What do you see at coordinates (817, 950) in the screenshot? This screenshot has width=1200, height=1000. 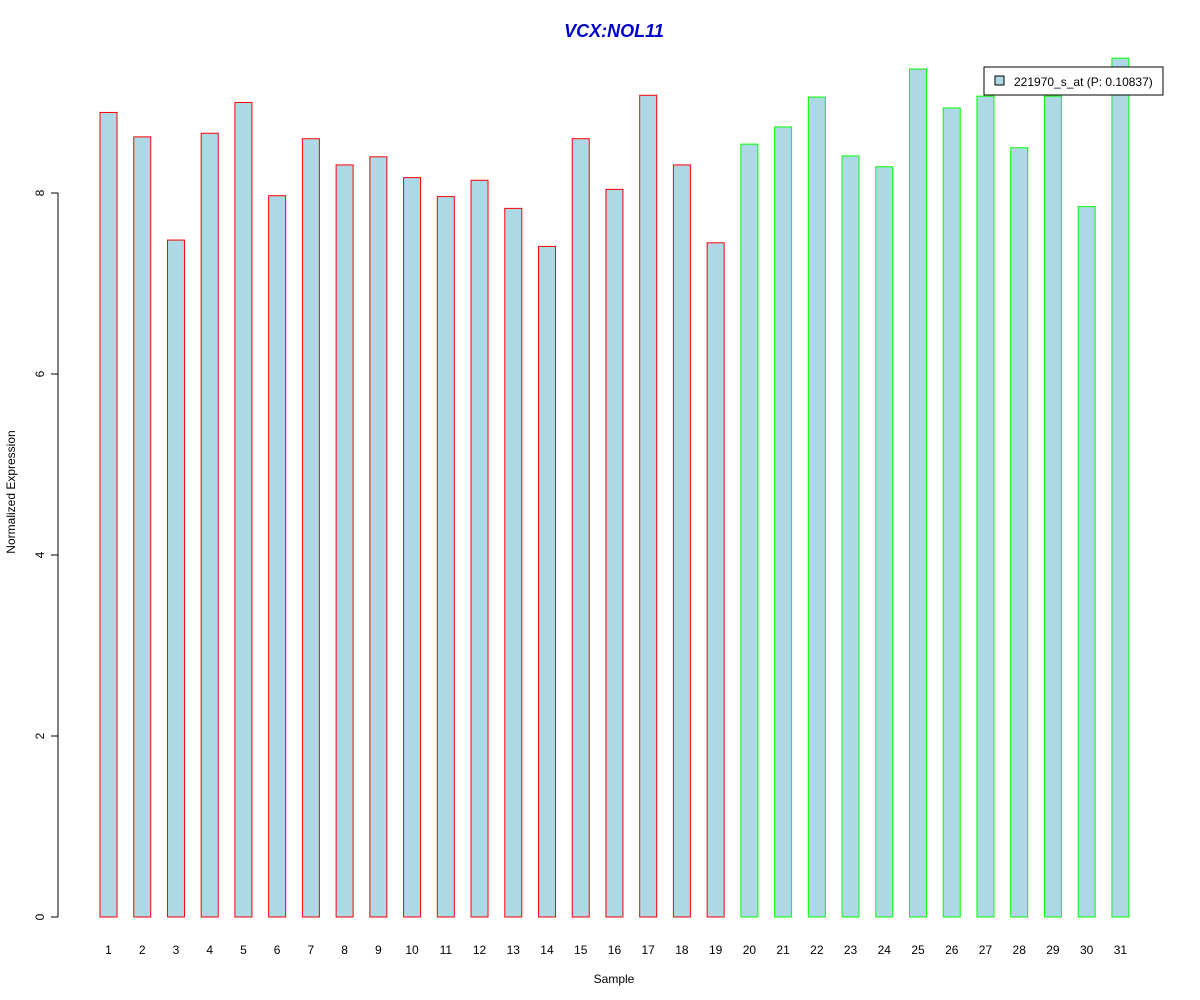 I see `x-tick-label: 22` at bounding box center [817, 950].